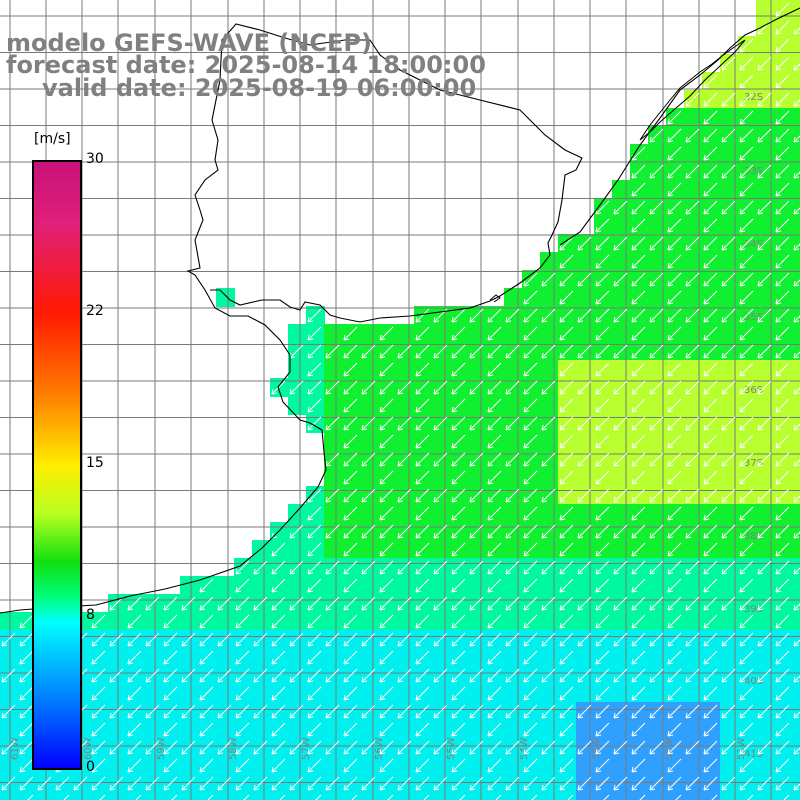 The width and height of the screenshot is (800, 800). Describe the element at coordinates (753, 754) in the screenshot. I see `latitude-label: 41S` at that location.